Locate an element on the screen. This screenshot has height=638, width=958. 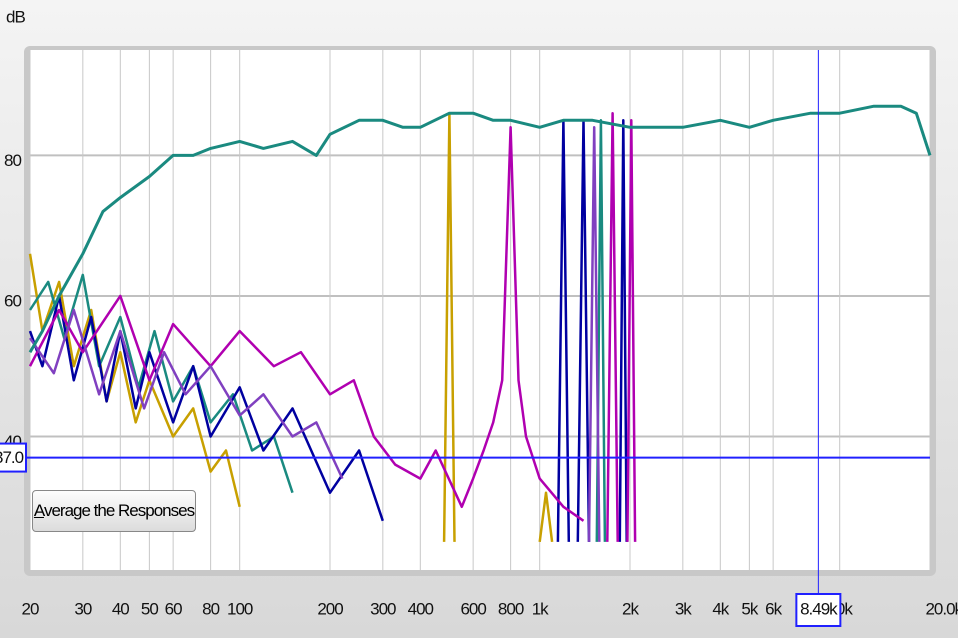
x-tick-label: 400 is located at coordinates (421, 608).